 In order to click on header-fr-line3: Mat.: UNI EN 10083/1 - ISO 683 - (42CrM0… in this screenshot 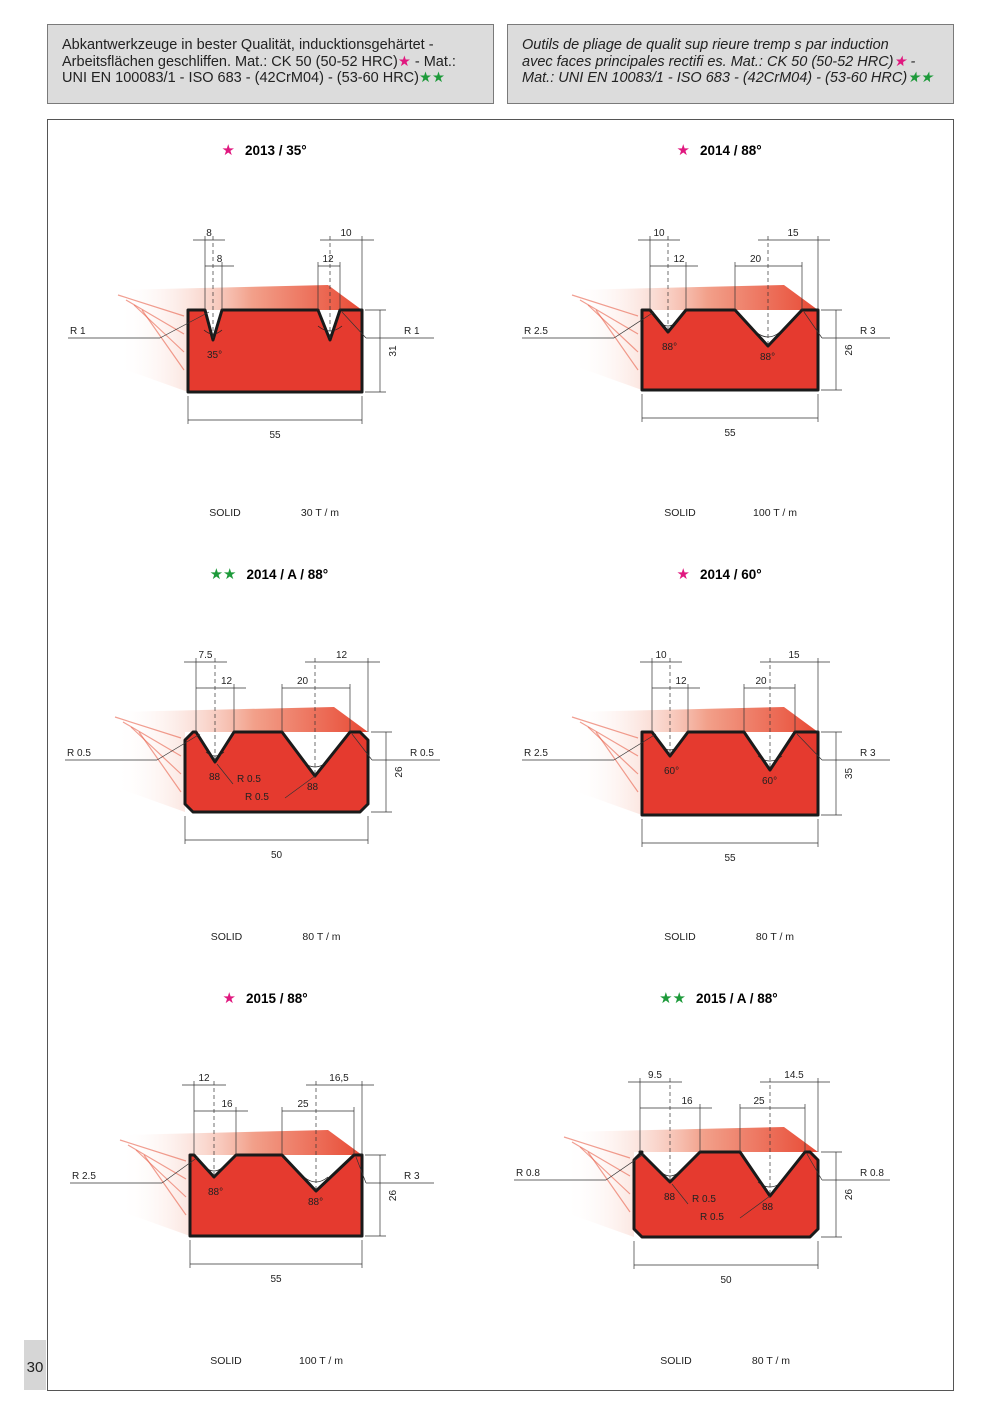, I will do `click(715, 78)`.